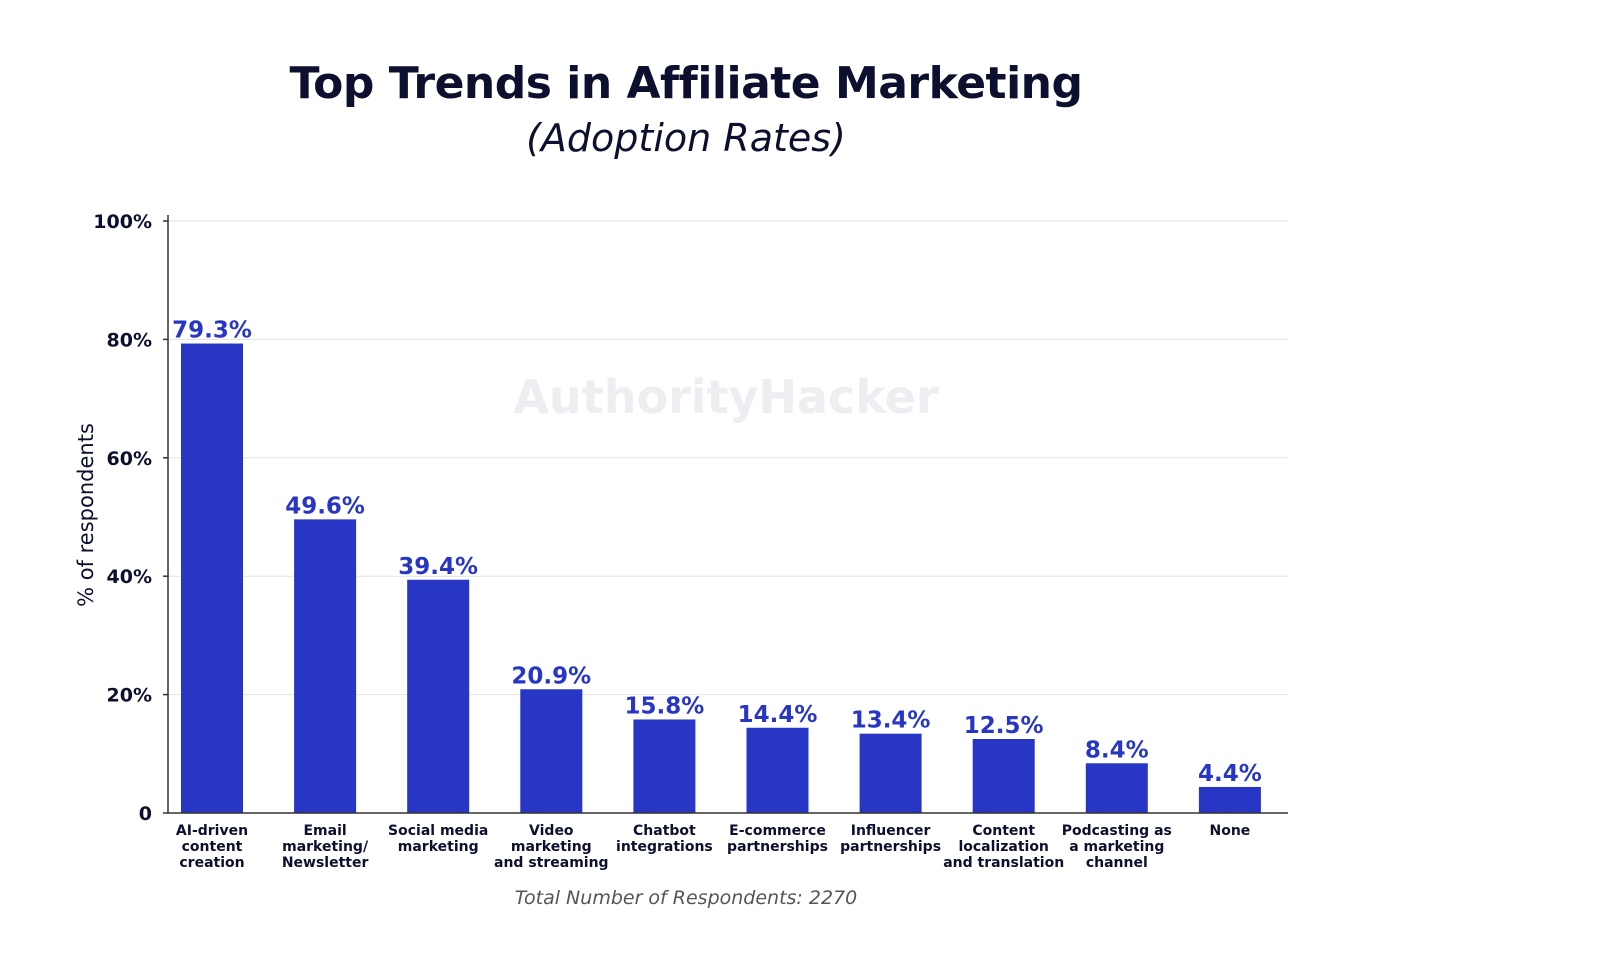 The image size is (1600, 964). Describe the element at coordinates (325, 506) in the screenshot. I see `data-label: 49.6%` at that location.